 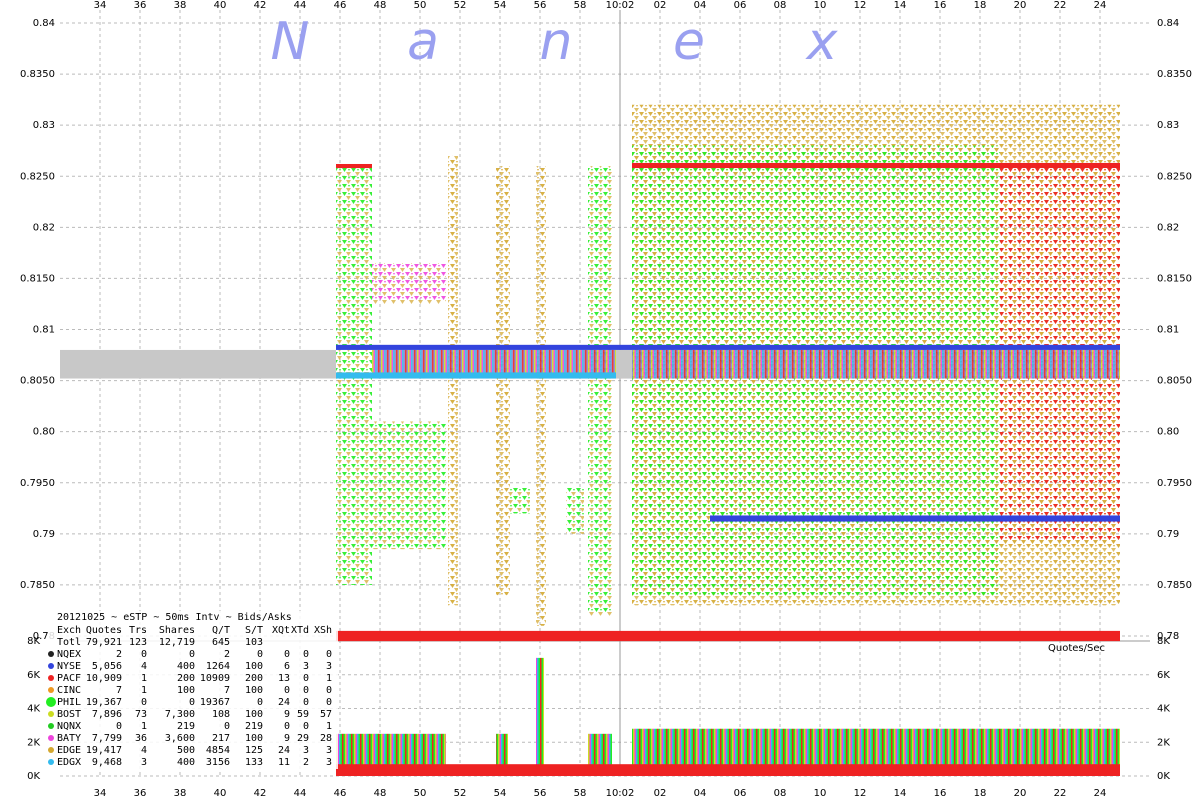 What do you see at coordinates (220, 793) in the screenshot?
I see `x-tick-label: 40` at bounding box center [220, 793].